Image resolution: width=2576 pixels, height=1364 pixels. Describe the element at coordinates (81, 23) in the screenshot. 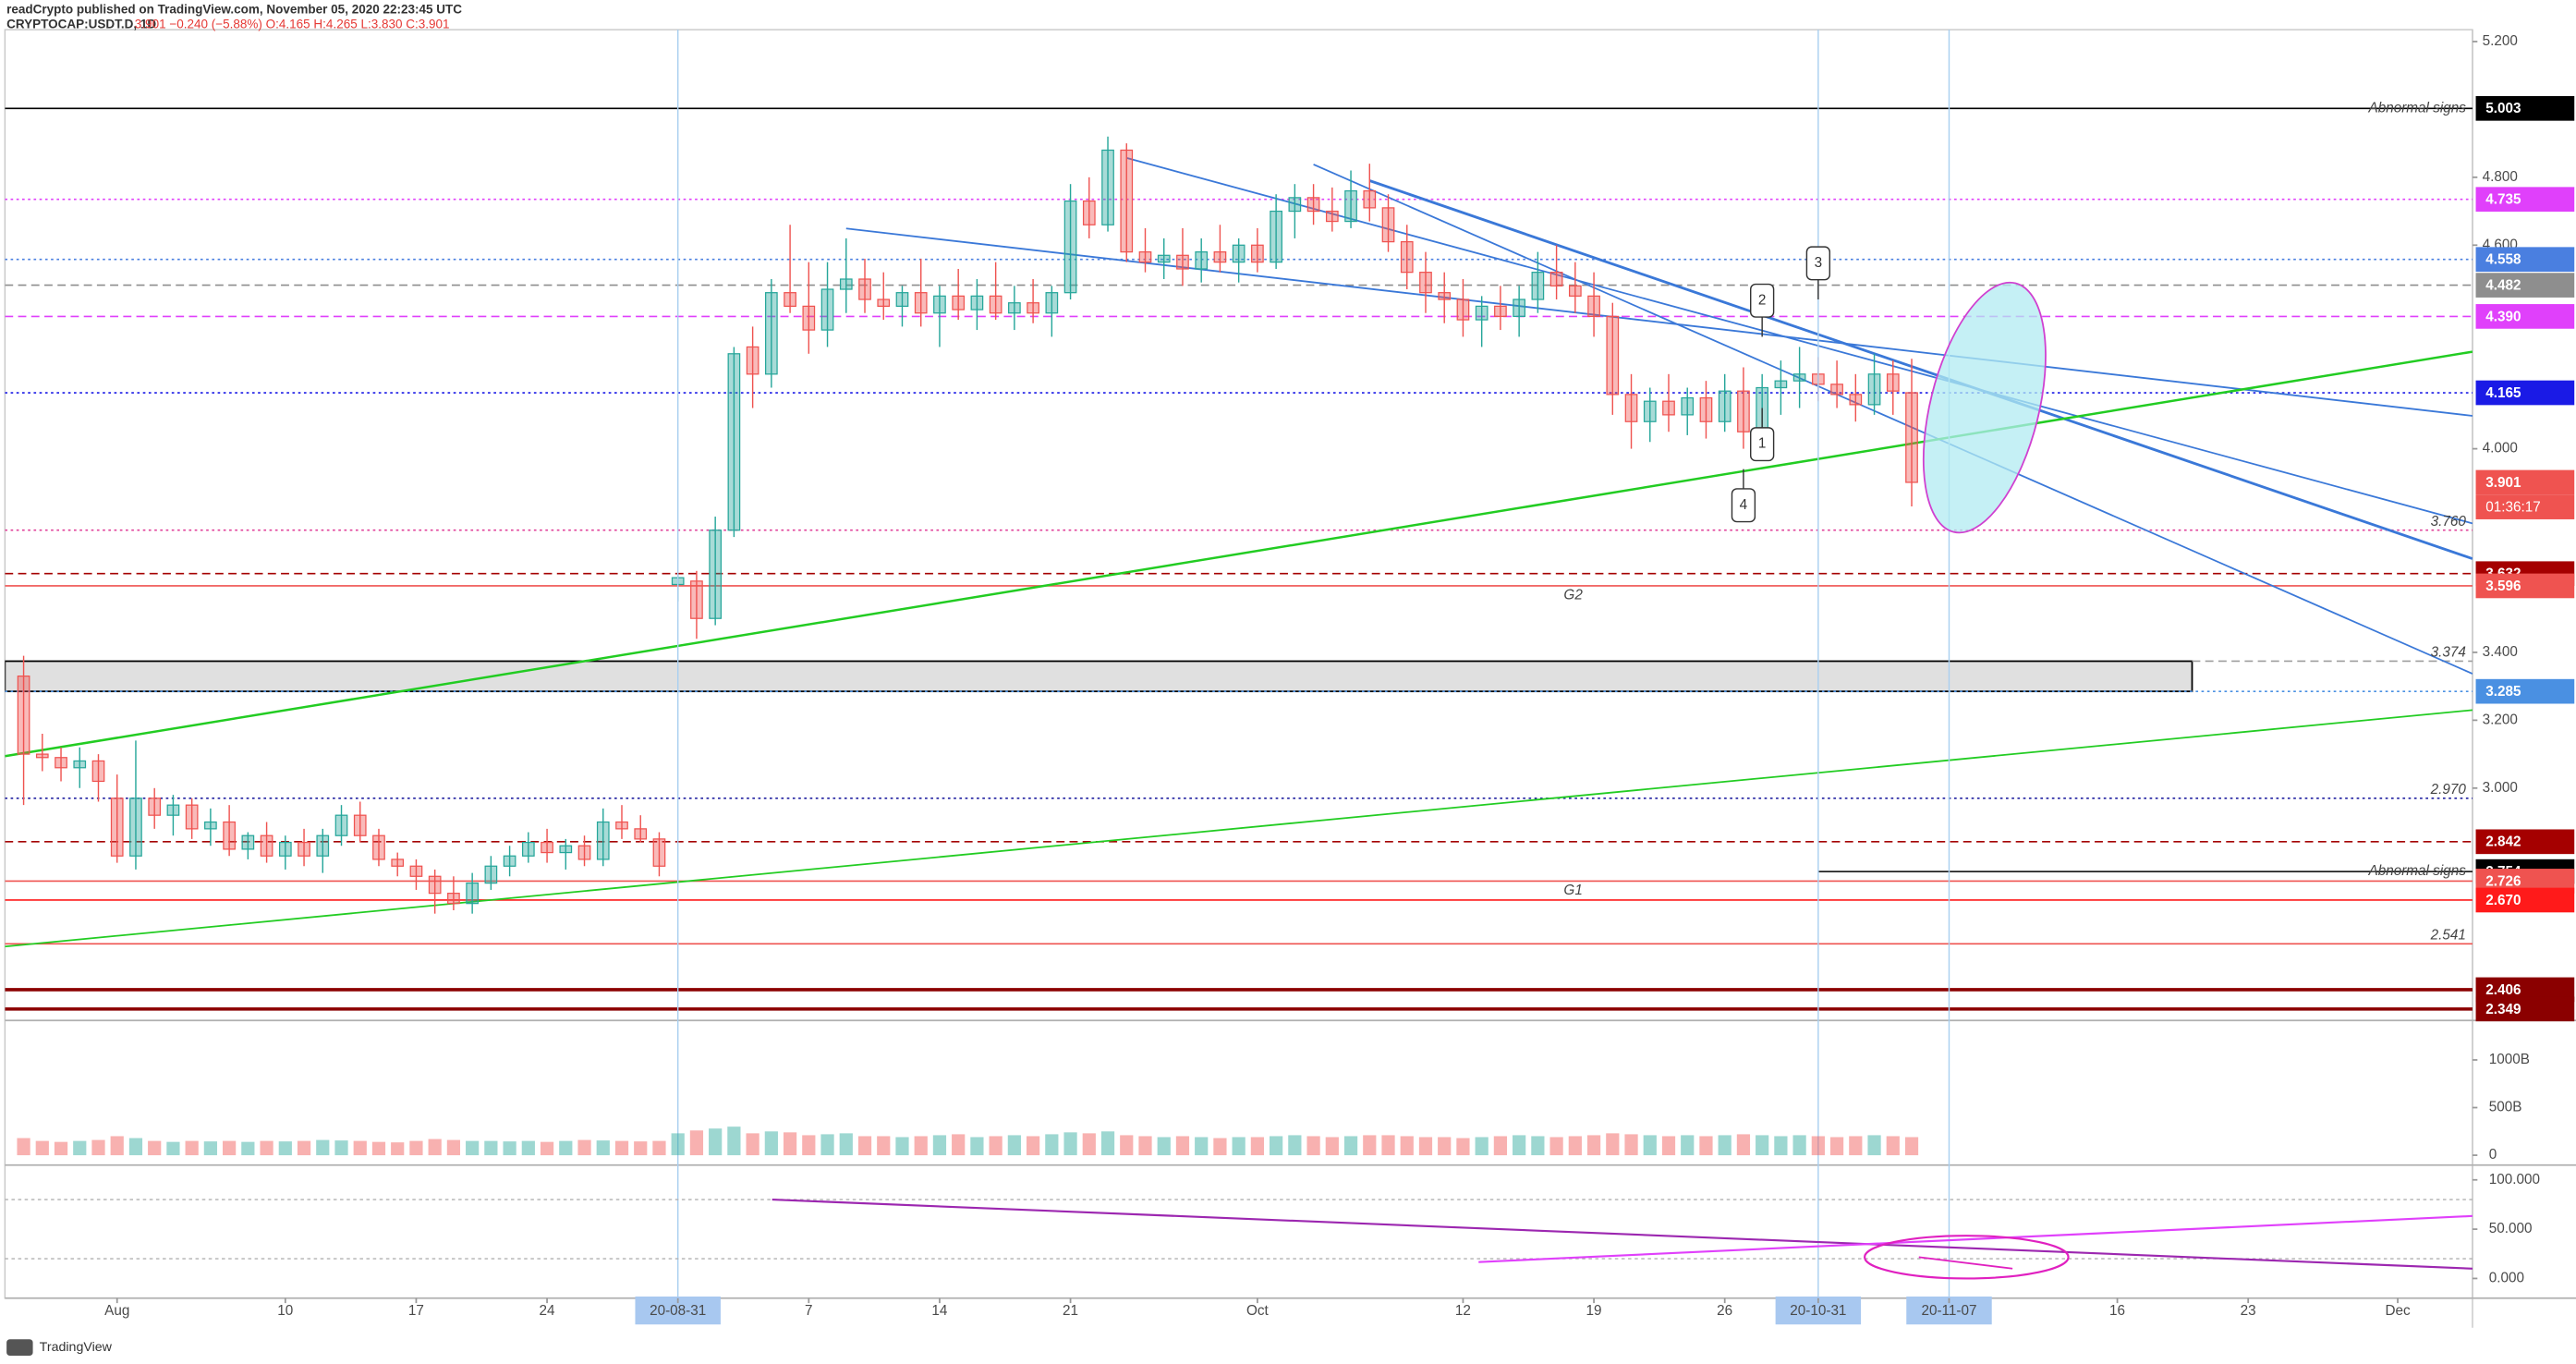

I see `symbol: CRYPTOCAP:USDT.D, 1D` at that location.